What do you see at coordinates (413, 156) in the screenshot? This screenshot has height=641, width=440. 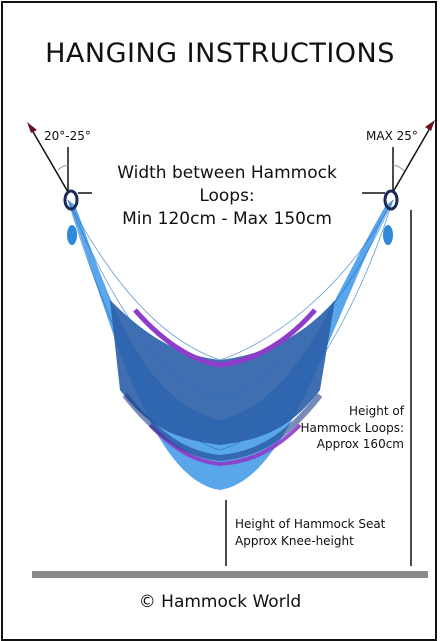 I see `right-angle-guide` at bounding box center [413, 156].